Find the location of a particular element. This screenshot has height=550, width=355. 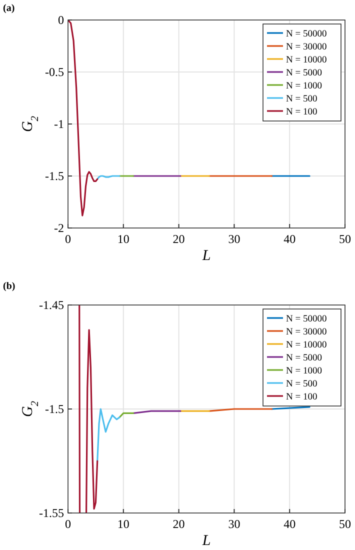

y-tick-label: -1.55 is located at coordinates (51, 513).